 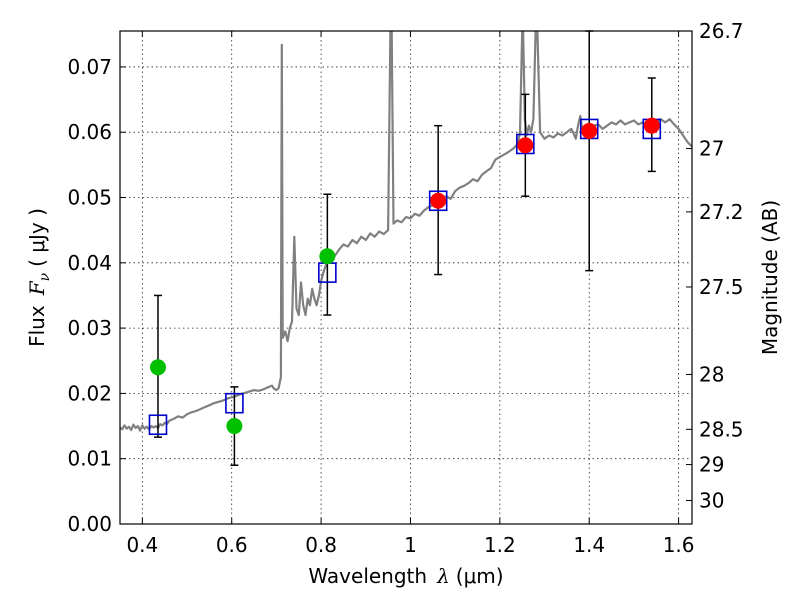 I want to click on x-tick-label: 0.8, so click(x=321, y=545).